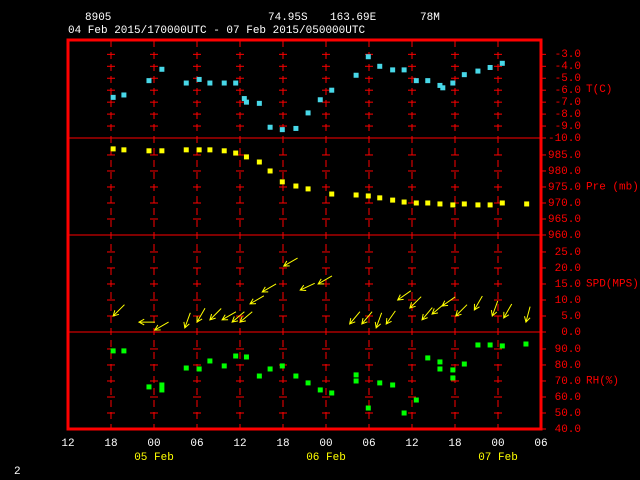 The width and height of the screenshot is (640, 480). Describe the element at coordinates (564, 156) in the screenshot. I see `y-tick-label: 985.0` at that location.